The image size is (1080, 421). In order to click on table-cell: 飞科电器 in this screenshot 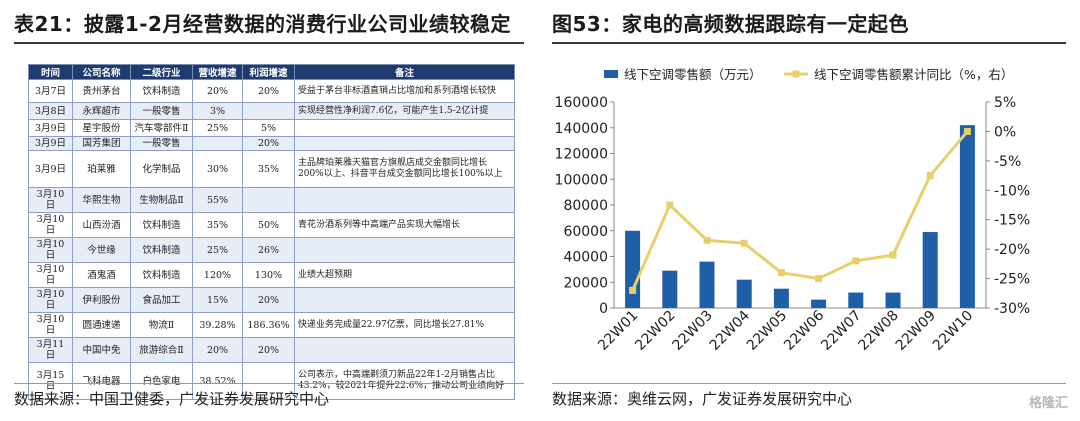, I will do `click(101, 381)`.